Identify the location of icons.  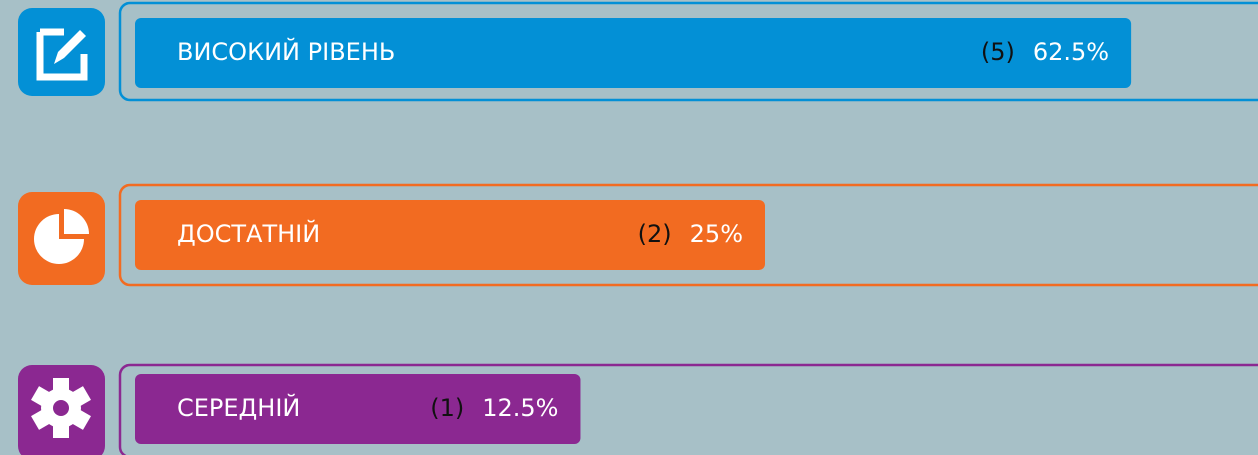
(61, 231).